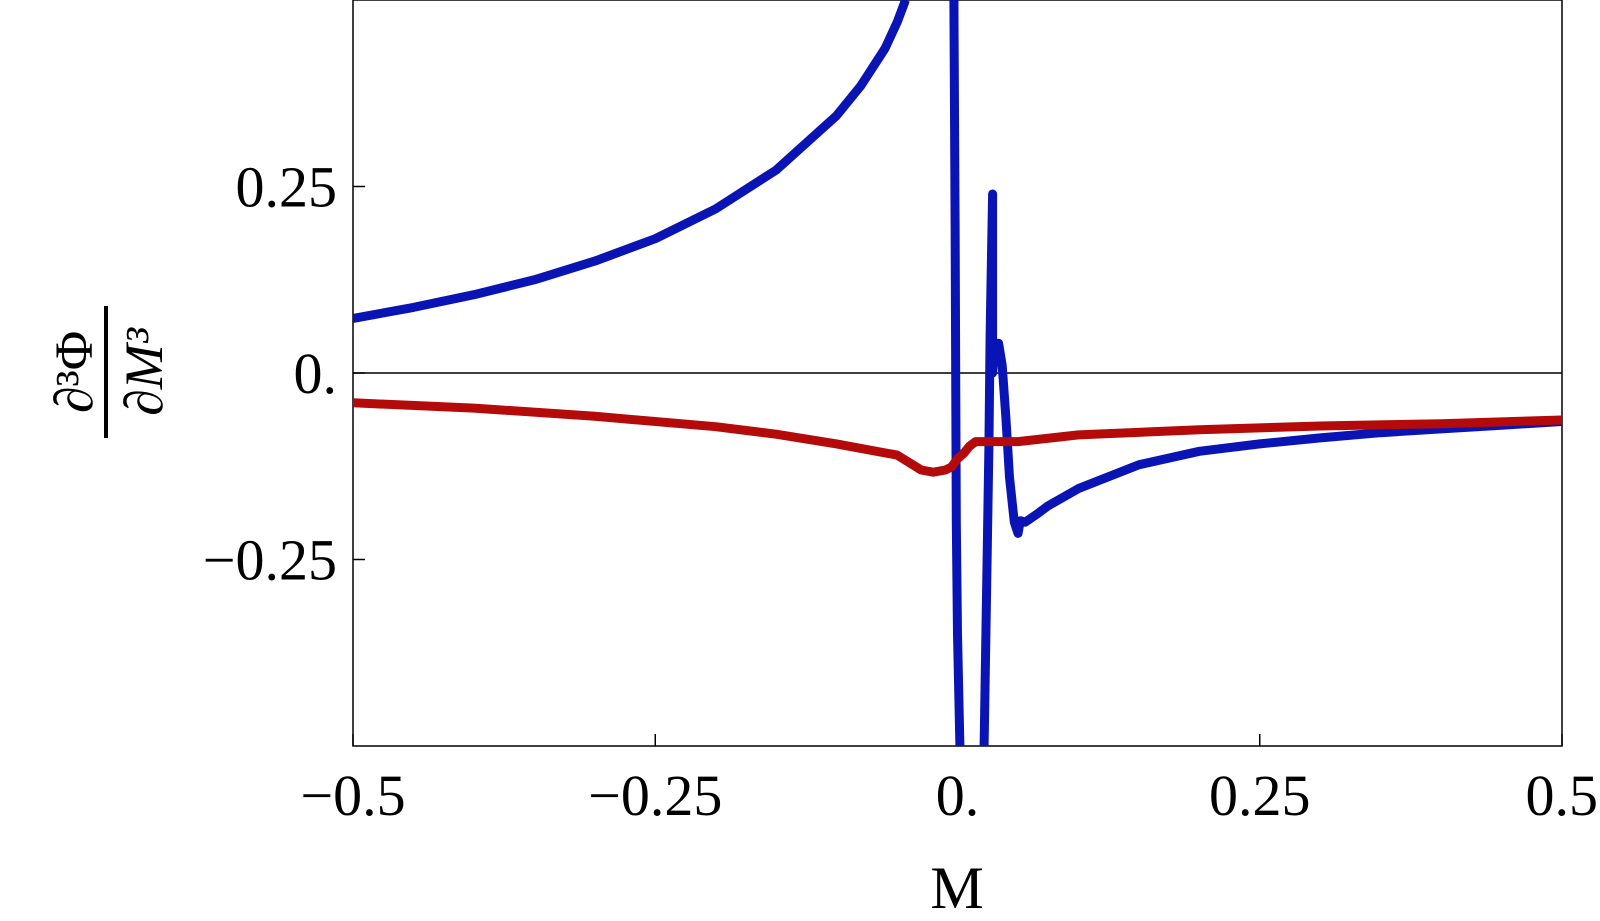  Describe the element at coordinates (144, 371) in the screenshot. I see `y-axis-title-denominator: ∂M³` at that location.